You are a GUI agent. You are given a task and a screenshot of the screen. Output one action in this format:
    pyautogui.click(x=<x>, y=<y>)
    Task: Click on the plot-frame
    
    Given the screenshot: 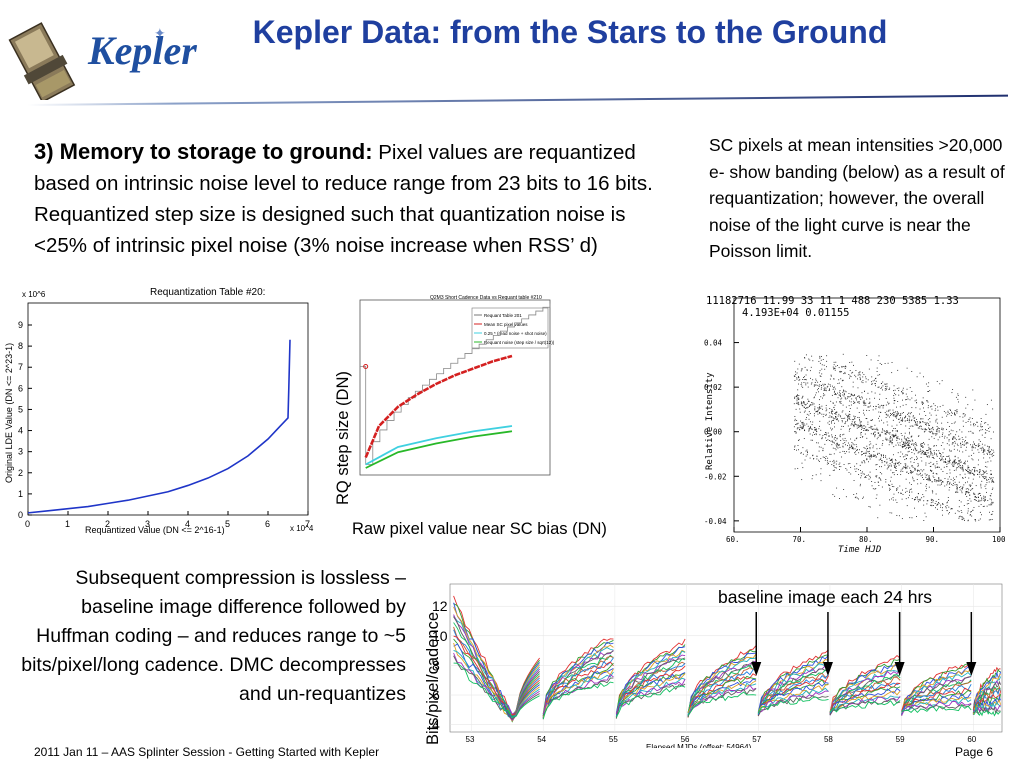 What is the action you would take?
    pyautogui.click(x=455, y=387)
    